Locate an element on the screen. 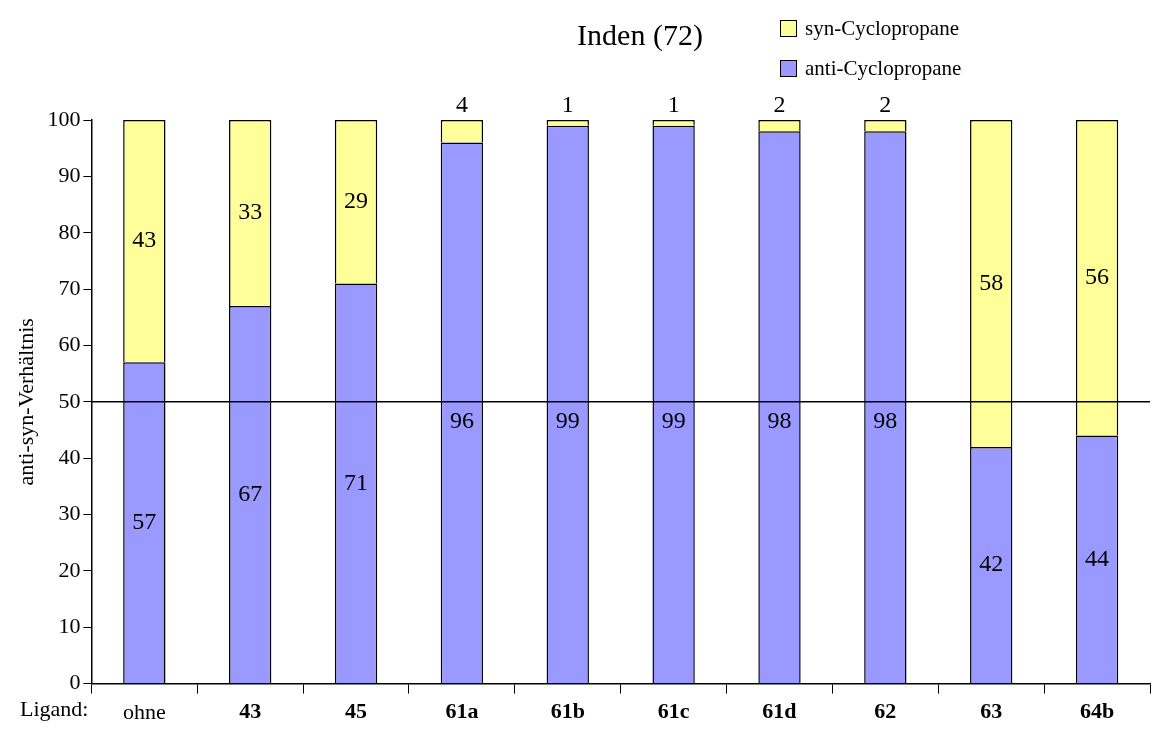 The image size is (1152, 736). x-tick-label: 43 is located at coordinates (250, 711).